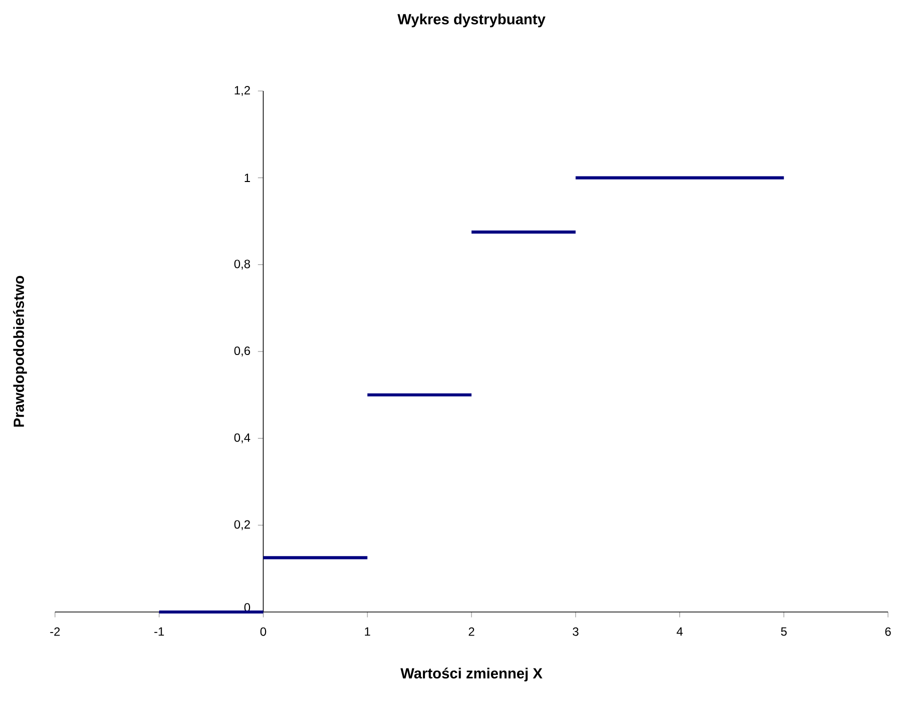 This screenshot has height=705, width=900. What do you see at coordinates (242, 525) in the screenshot?
I see `y-tick-label: 0,2` at bounding box center [242, 525].